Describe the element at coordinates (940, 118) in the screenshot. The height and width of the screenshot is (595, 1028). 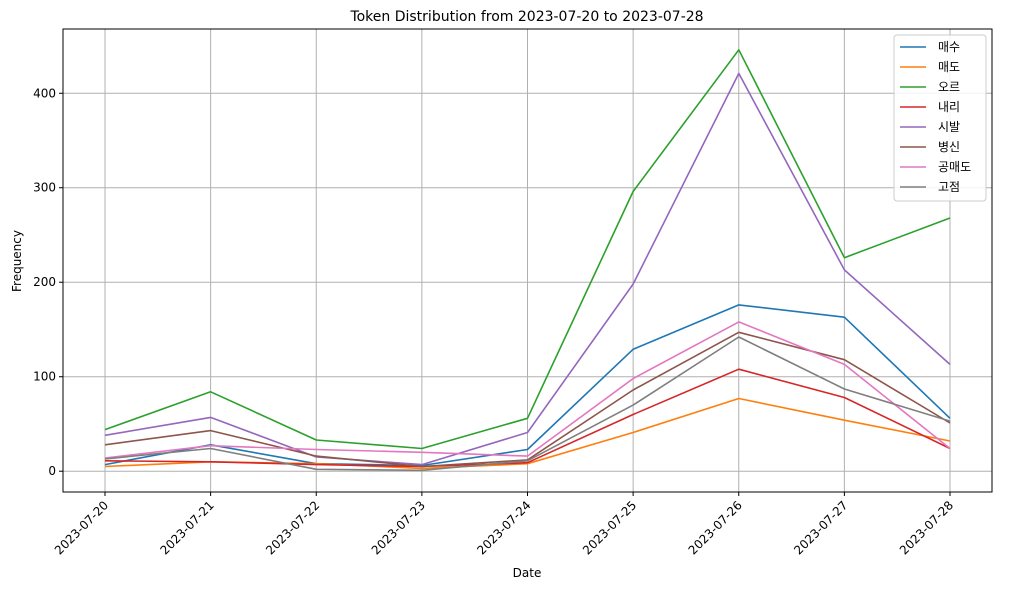
I see `legend-frame` at that location.